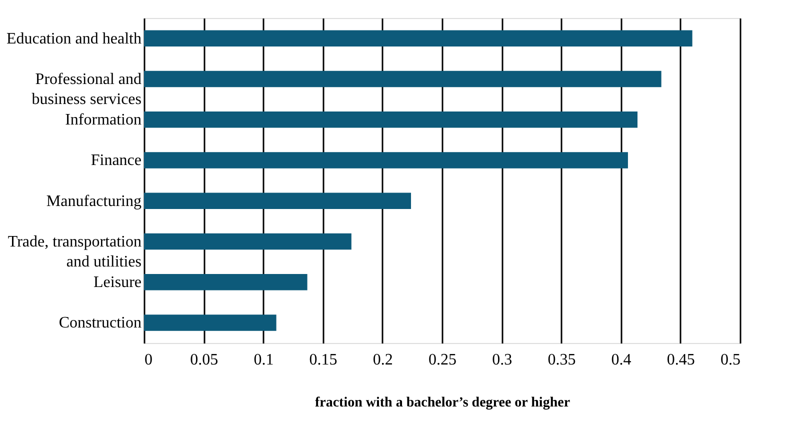 The image size is (796, 421). Describe the element at coordinates (87, 89) in the screenshot. I see `y-tick-label: Professional and business services` at that location.